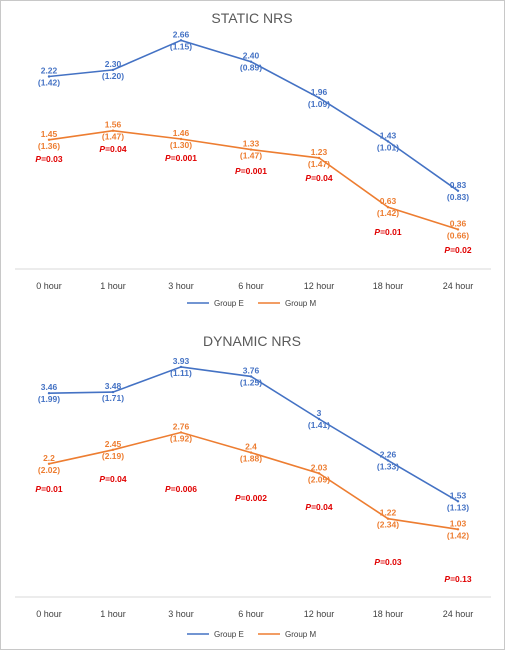 The width and height of the screenshot is (505, 650). What do you see at coordinates (113, 125) in the screenshot?
I see `static-group-m-value-label: 1.56` at bounding box center [113, 125].